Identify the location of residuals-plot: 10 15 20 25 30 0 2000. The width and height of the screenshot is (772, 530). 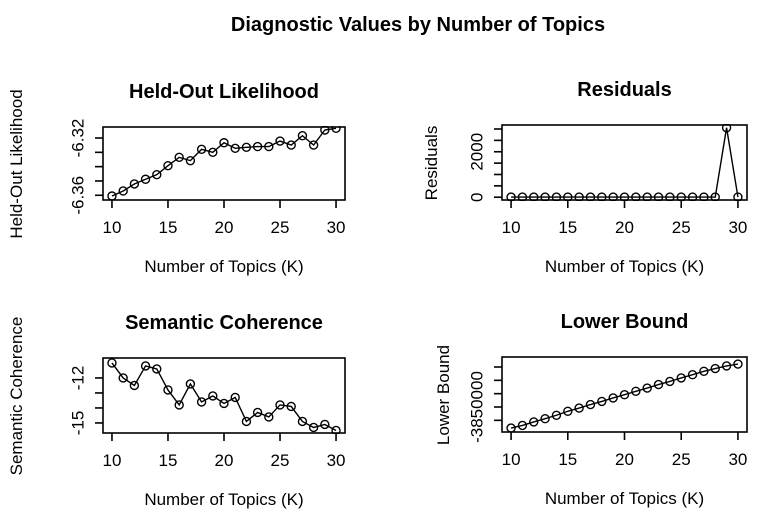
(607, 180).